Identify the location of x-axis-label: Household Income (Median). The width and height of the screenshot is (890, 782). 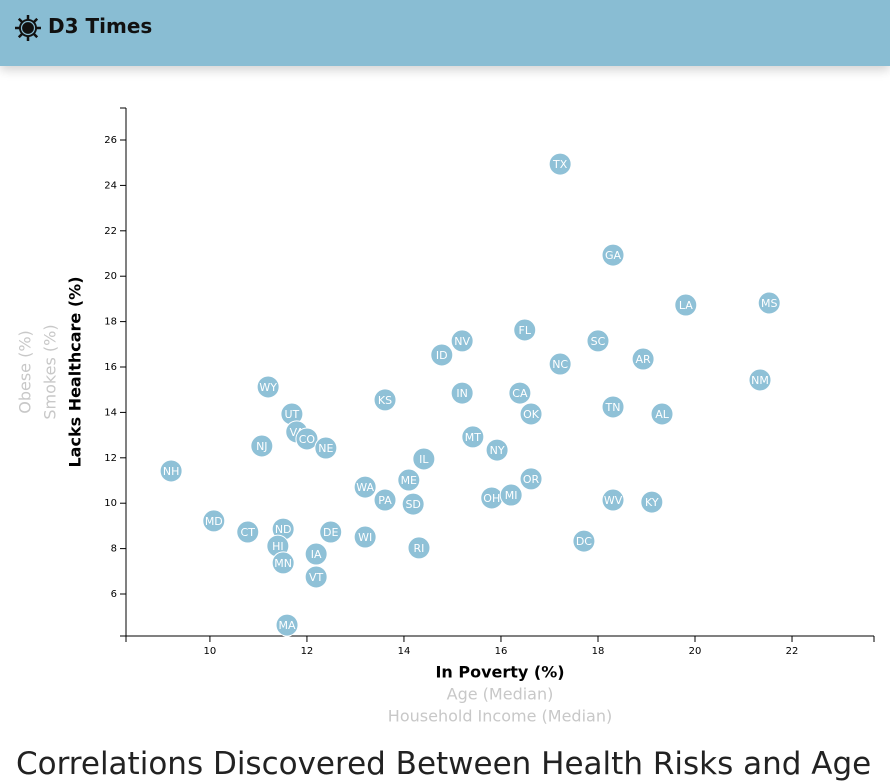
(500, 716).